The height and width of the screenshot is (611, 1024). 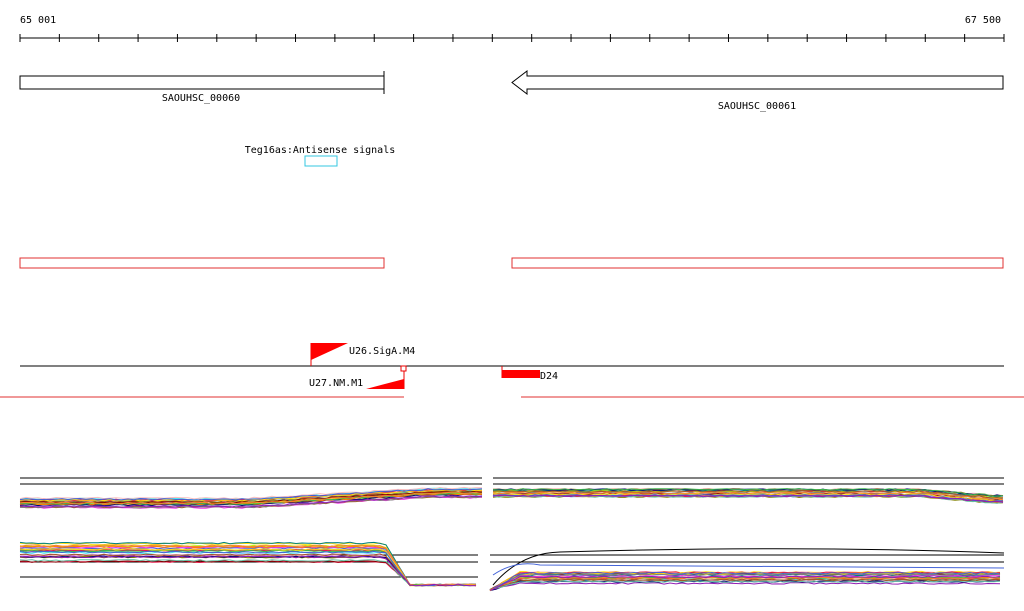 I want to click on terminator-d24-block, so click(x=521, y=374).